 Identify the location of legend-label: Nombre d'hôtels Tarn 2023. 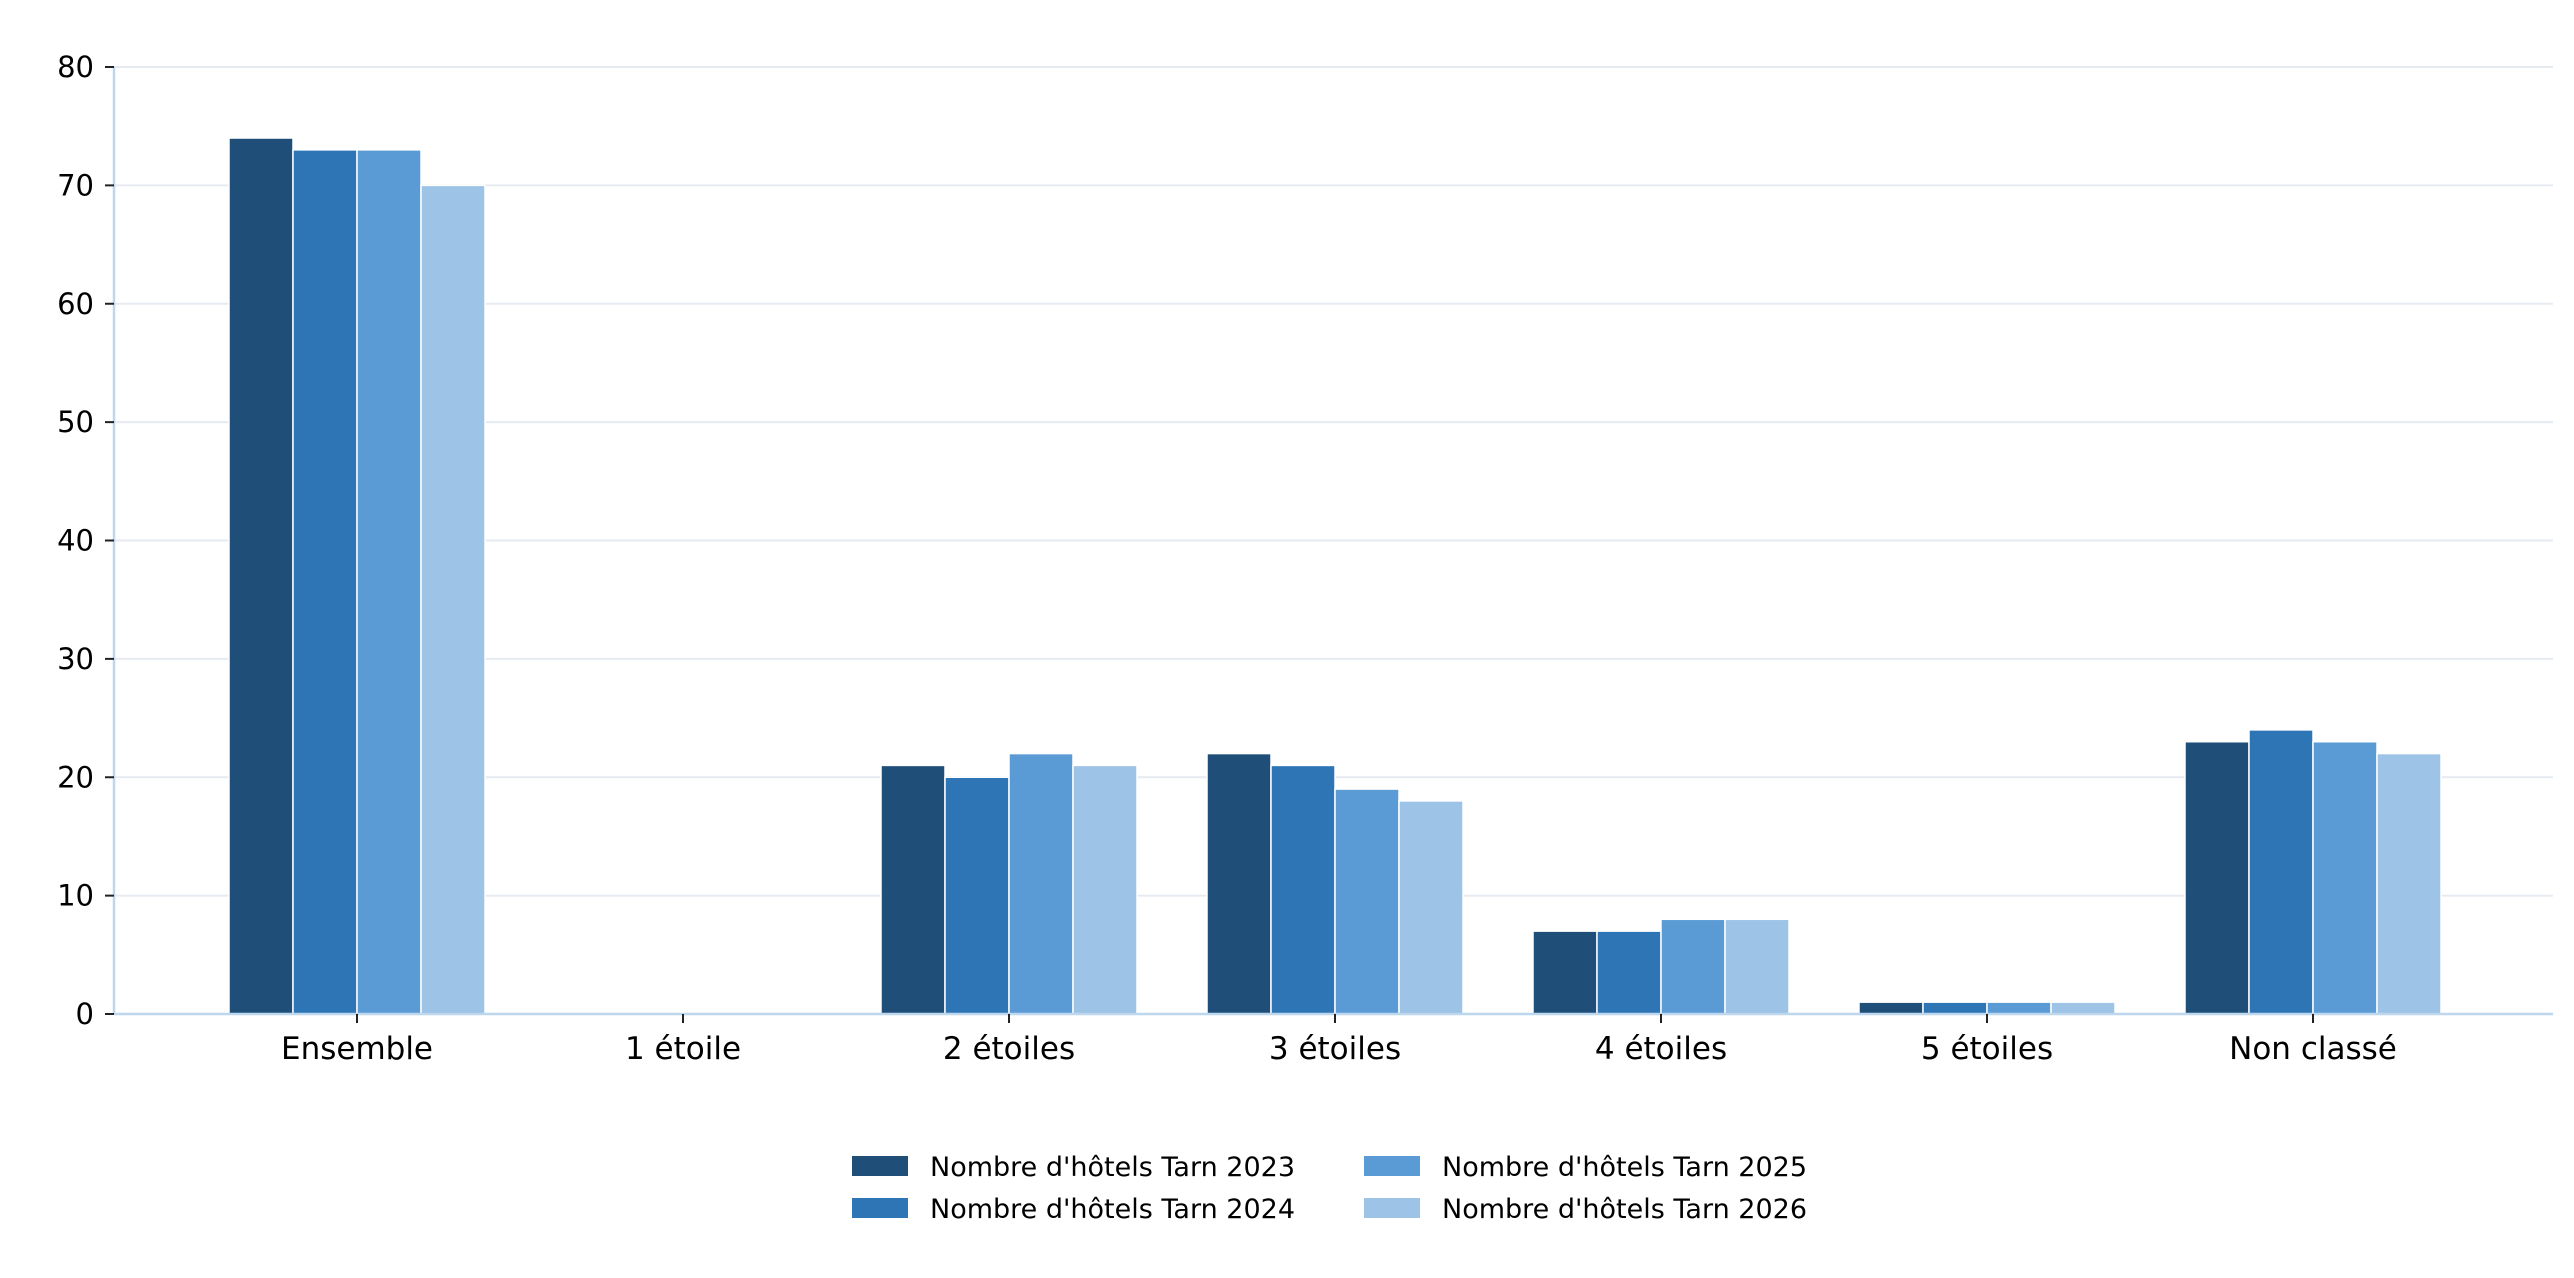
(1112, 1167).